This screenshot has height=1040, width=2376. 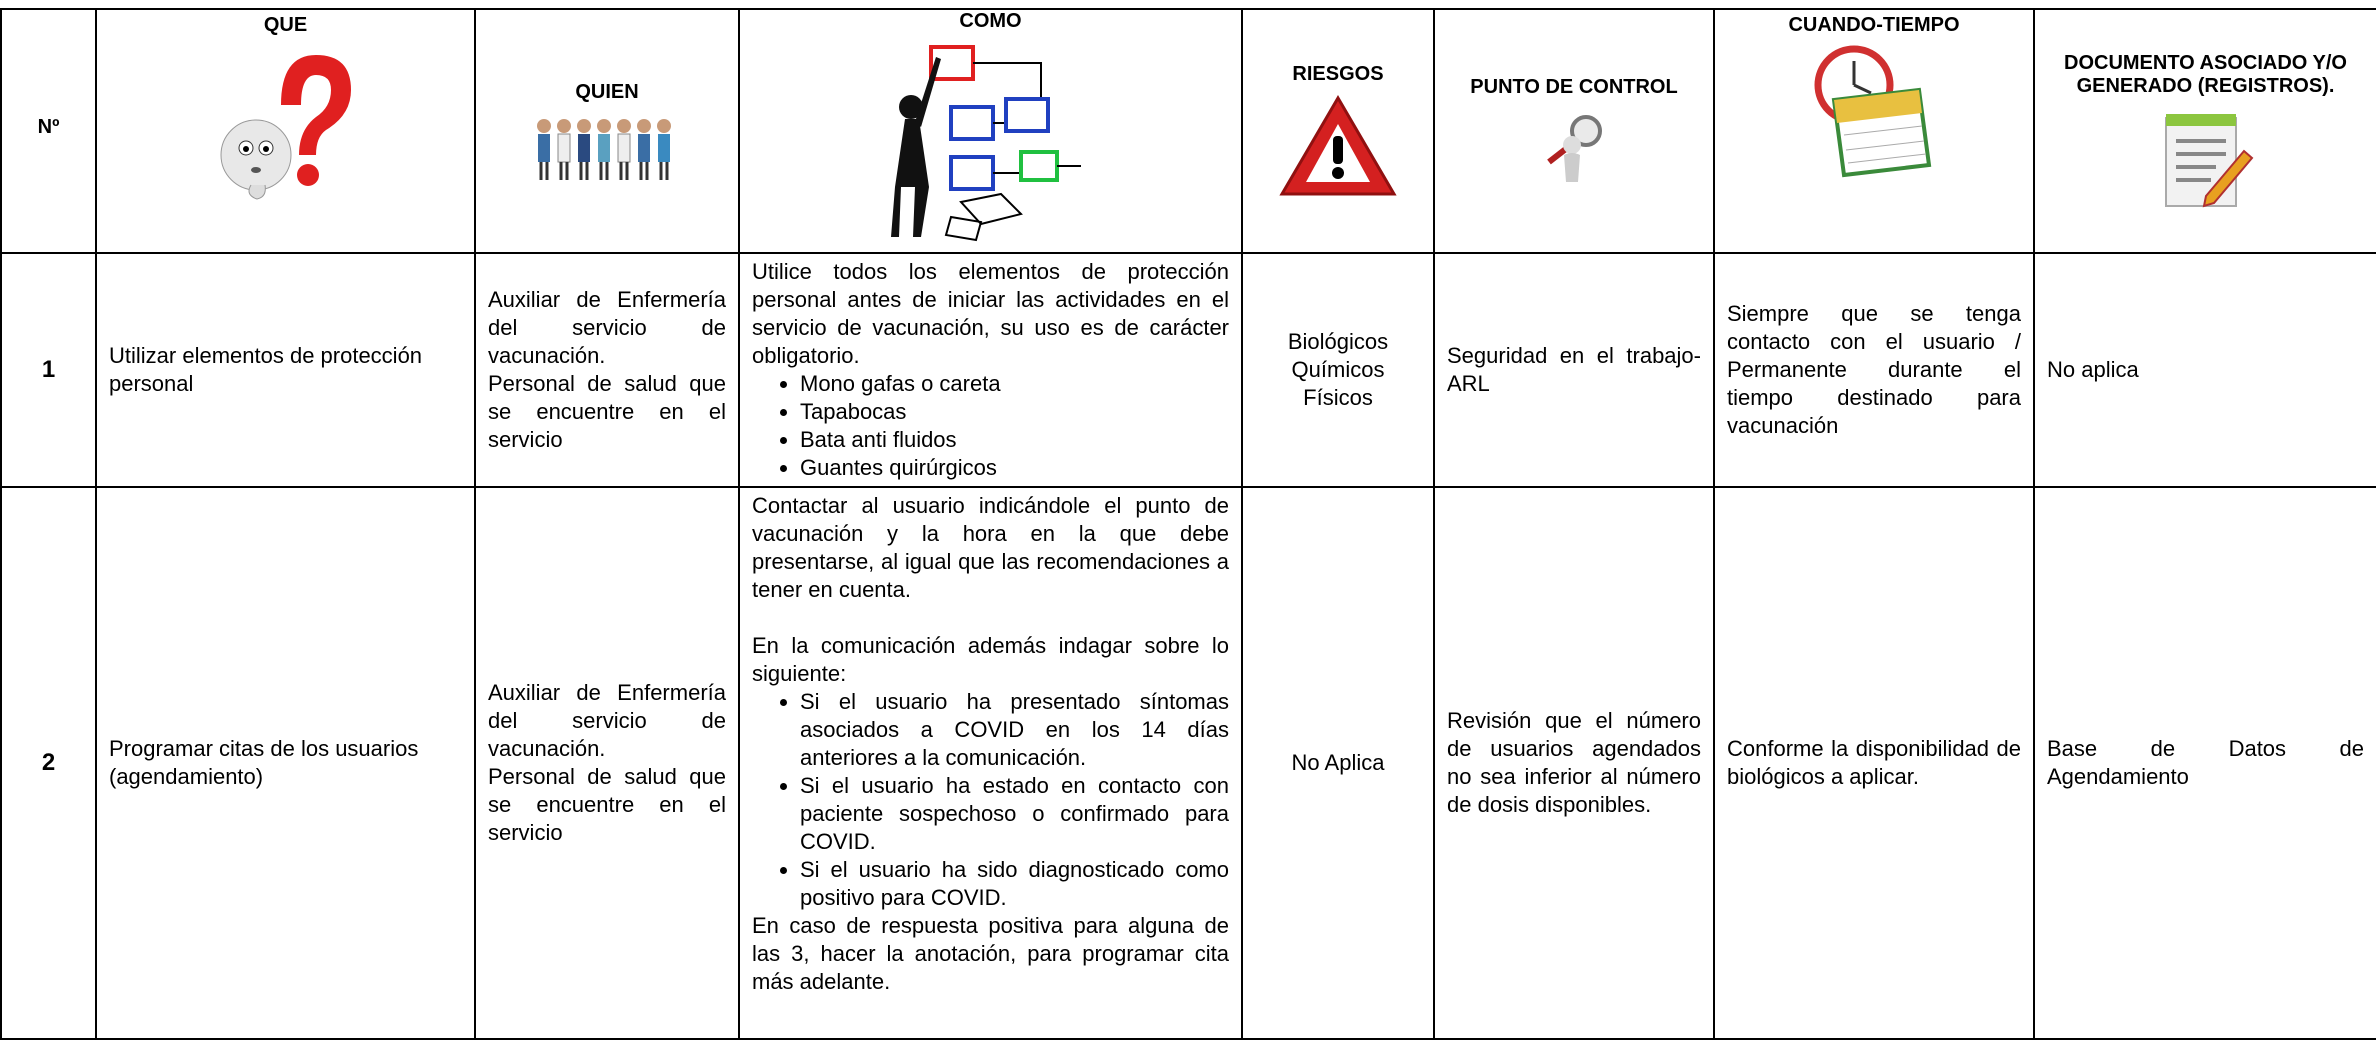 I want to click on riesgos-cell: No Aplica, so click(x=1338, y=763).